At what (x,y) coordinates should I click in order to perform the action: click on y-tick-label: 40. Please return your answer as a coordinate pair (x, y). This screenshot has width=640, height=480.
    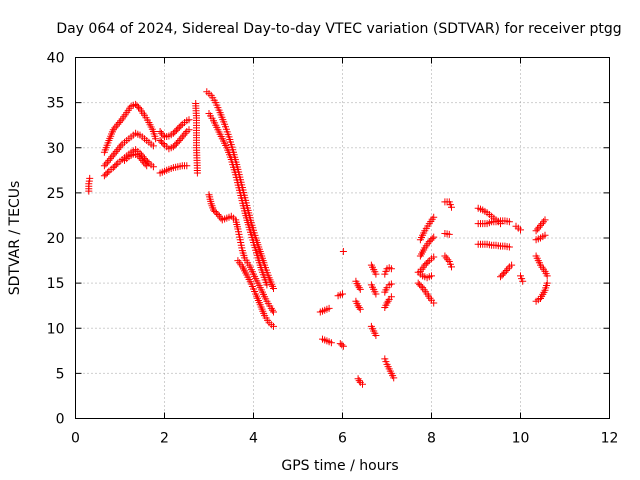
    Looking at the image, I should click on (56, 59).